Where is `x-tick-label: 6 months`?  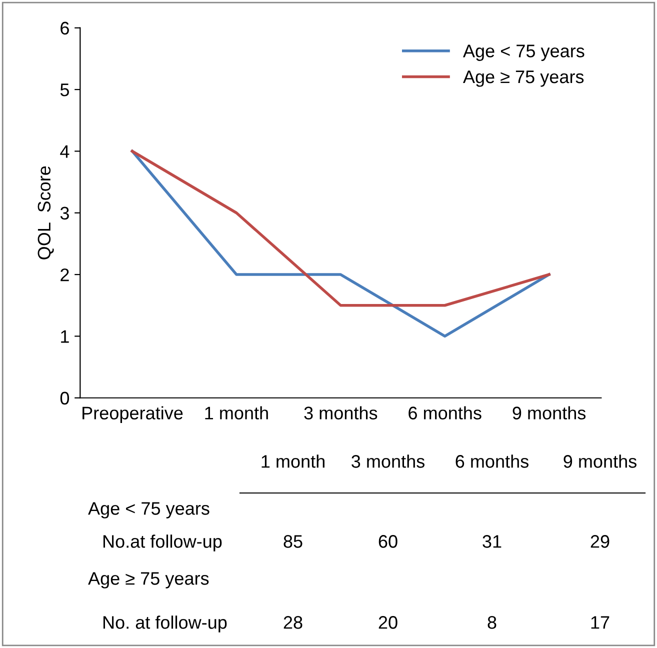 x-tick-label: 6 months is located at coordinates (445, 413).